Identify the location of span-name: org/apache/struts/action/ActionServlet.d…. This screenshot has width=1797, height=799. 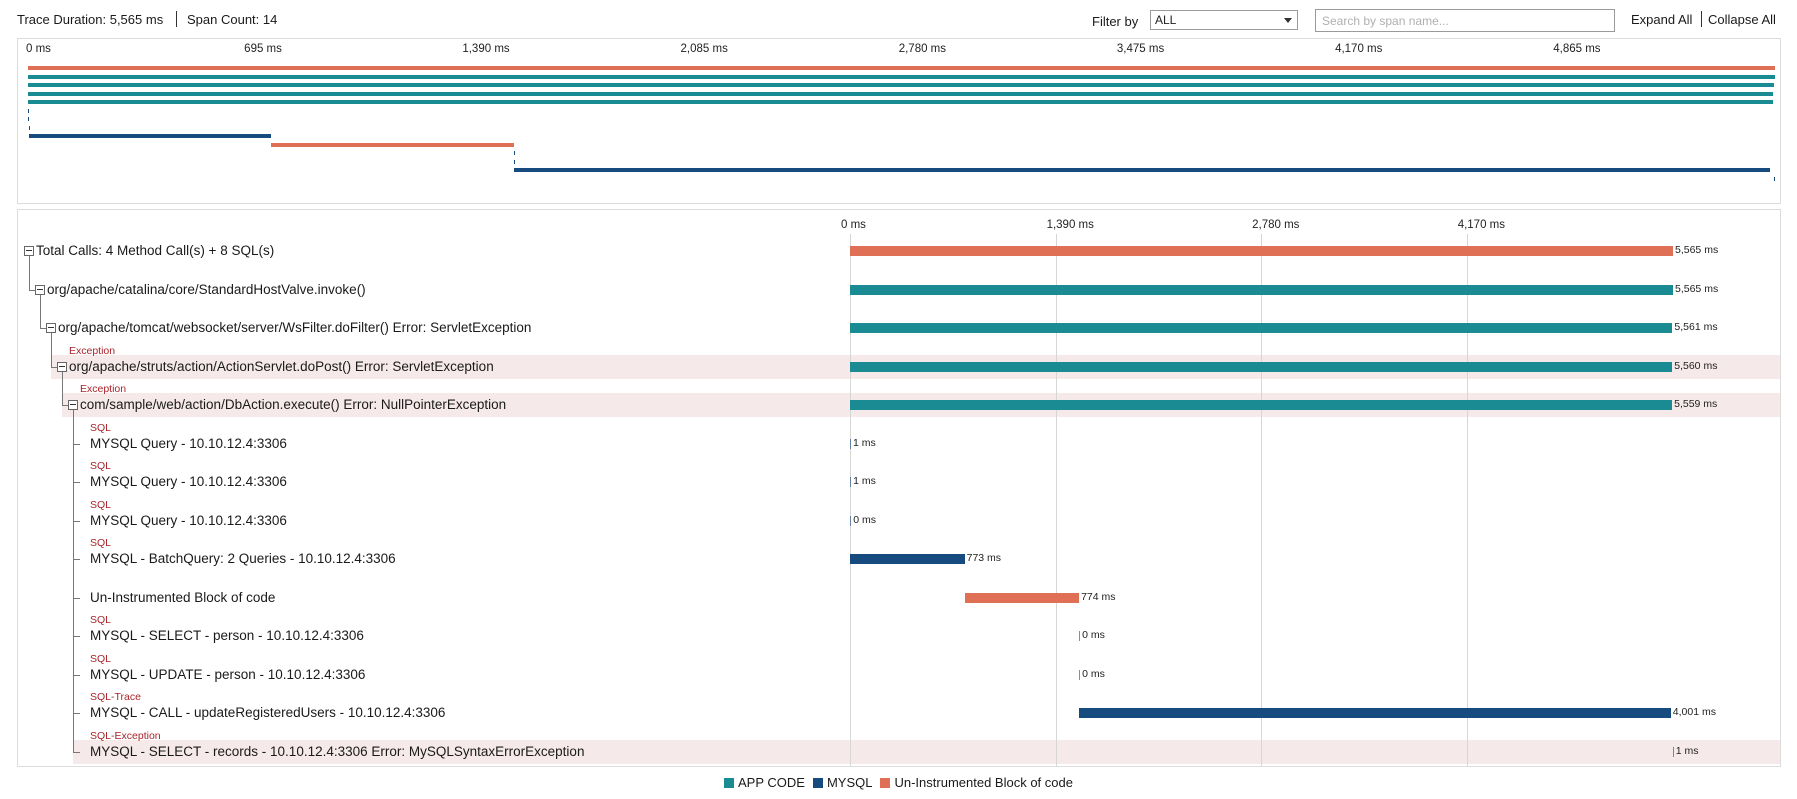
(281, 366).